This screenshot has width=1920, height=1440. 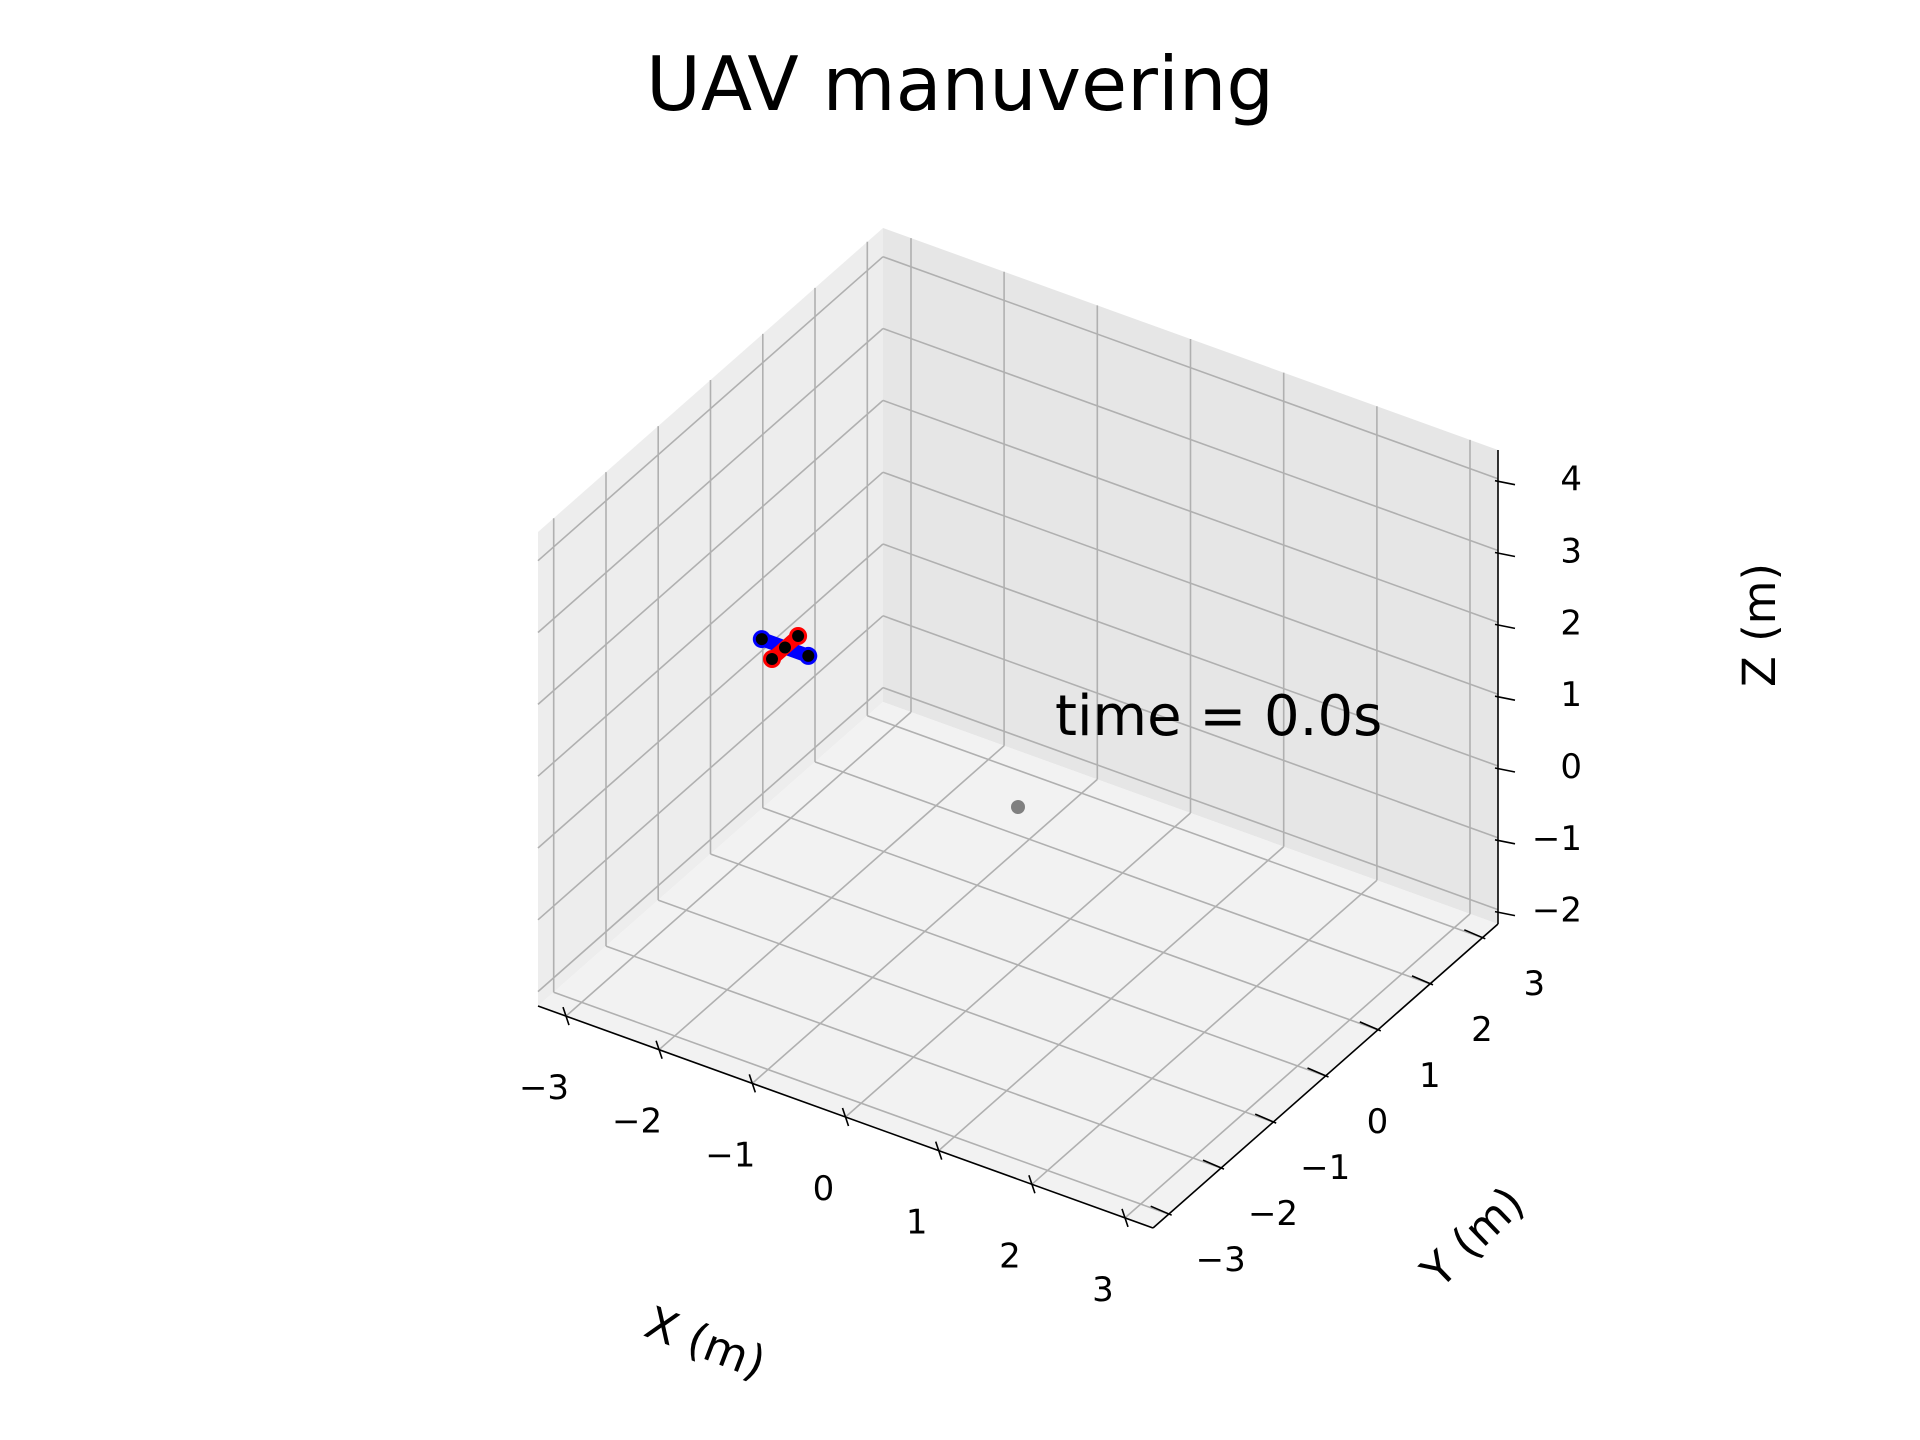 I want to click on x-tick-label: 1, so click(x=917, y=1223).